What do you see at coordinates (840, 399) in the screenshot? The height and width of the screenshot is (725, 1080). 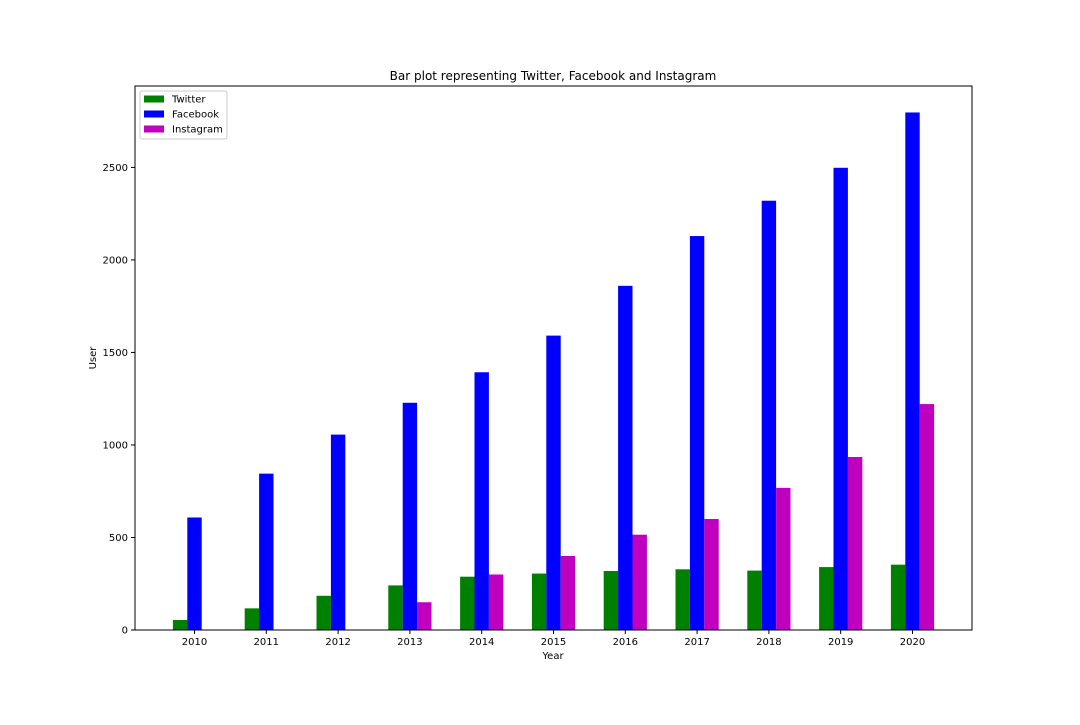 I see `bar-facebook-2019` at bounding box center [840, 399].